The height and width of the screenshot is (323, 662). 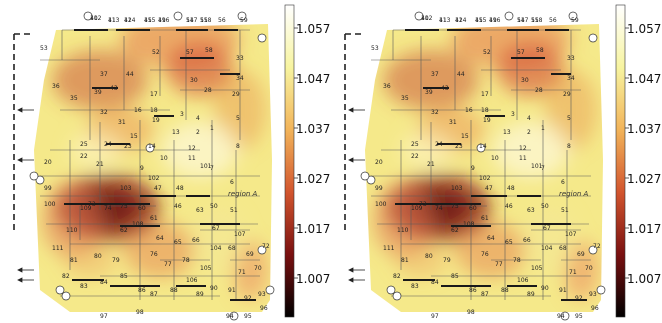 I want to click on bus-label: 1, so click(x=212, y=128).